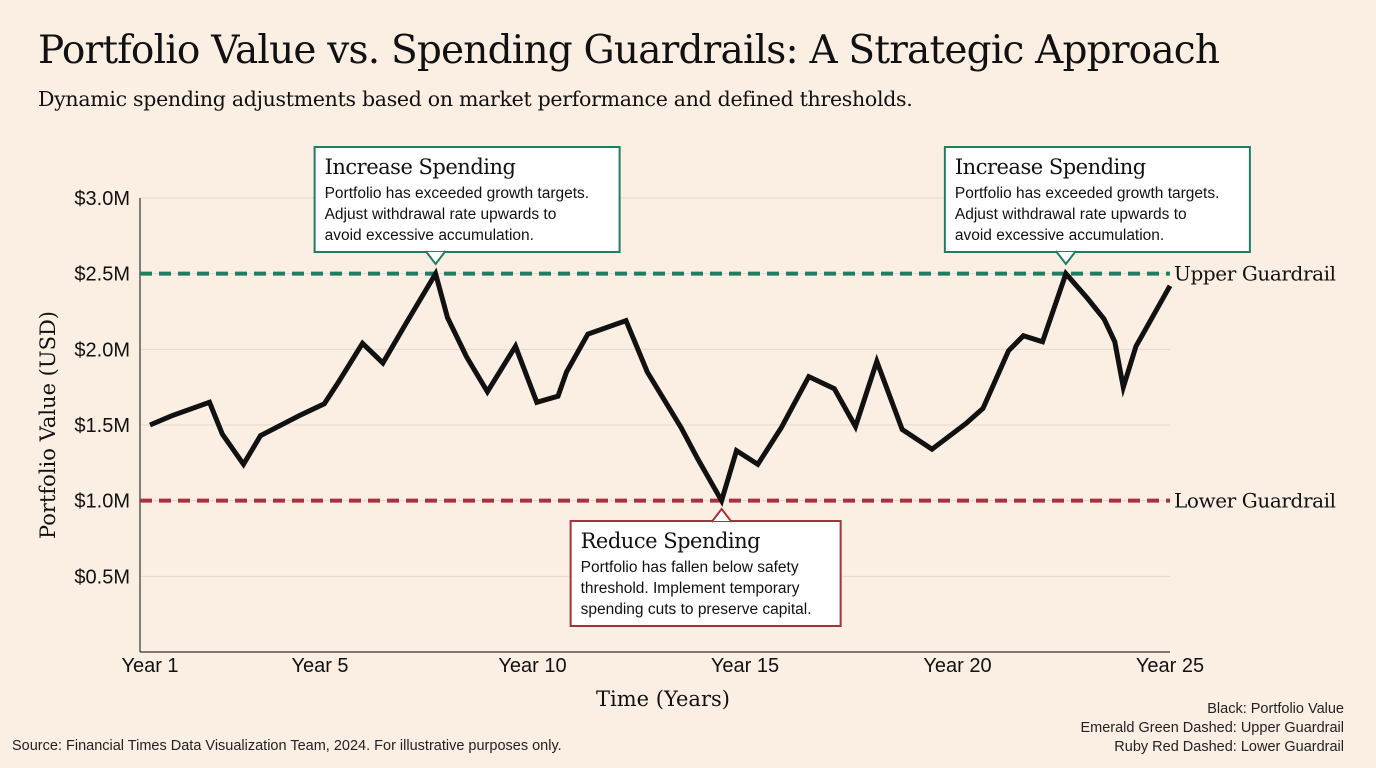 Image resolution: width=1376 pixels, height=768 pixels. What do you see at coordinates (1170, 666) in the screenshot?
I see `x-tick-label: Year 25` at bounding box center [1170, 666].